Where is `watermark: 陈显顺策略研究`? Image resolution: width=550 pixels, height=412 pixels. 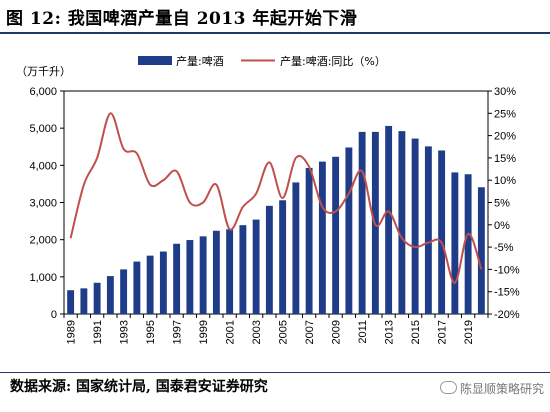
watermark: 陈显顺策略研究 is located at coordinates (491, 388).